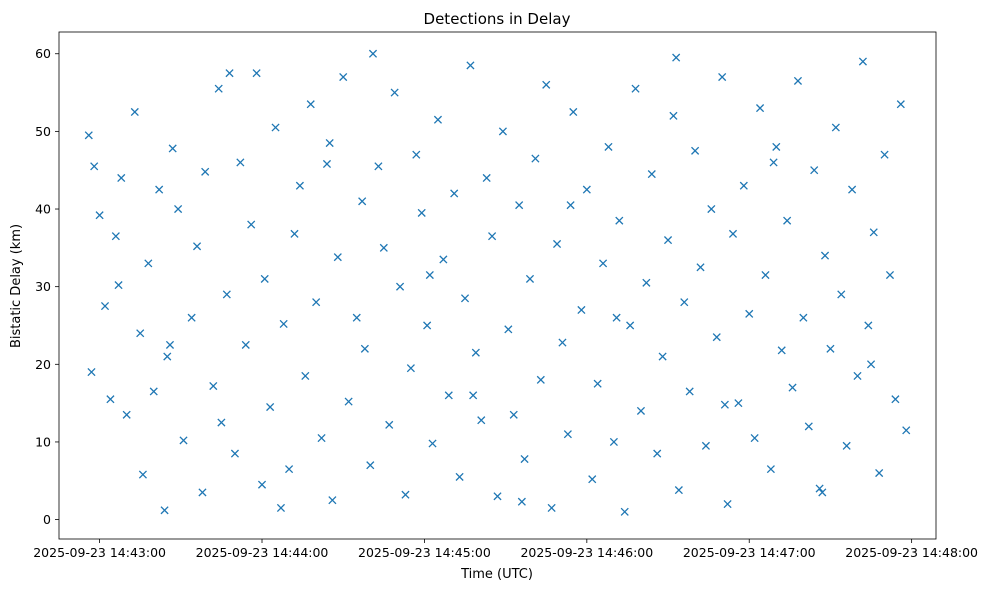  Describe the element at coordinates (424, 552) in the screenshot. I see `x-tick-label: 2025-09-23 14:45:00` at that location.